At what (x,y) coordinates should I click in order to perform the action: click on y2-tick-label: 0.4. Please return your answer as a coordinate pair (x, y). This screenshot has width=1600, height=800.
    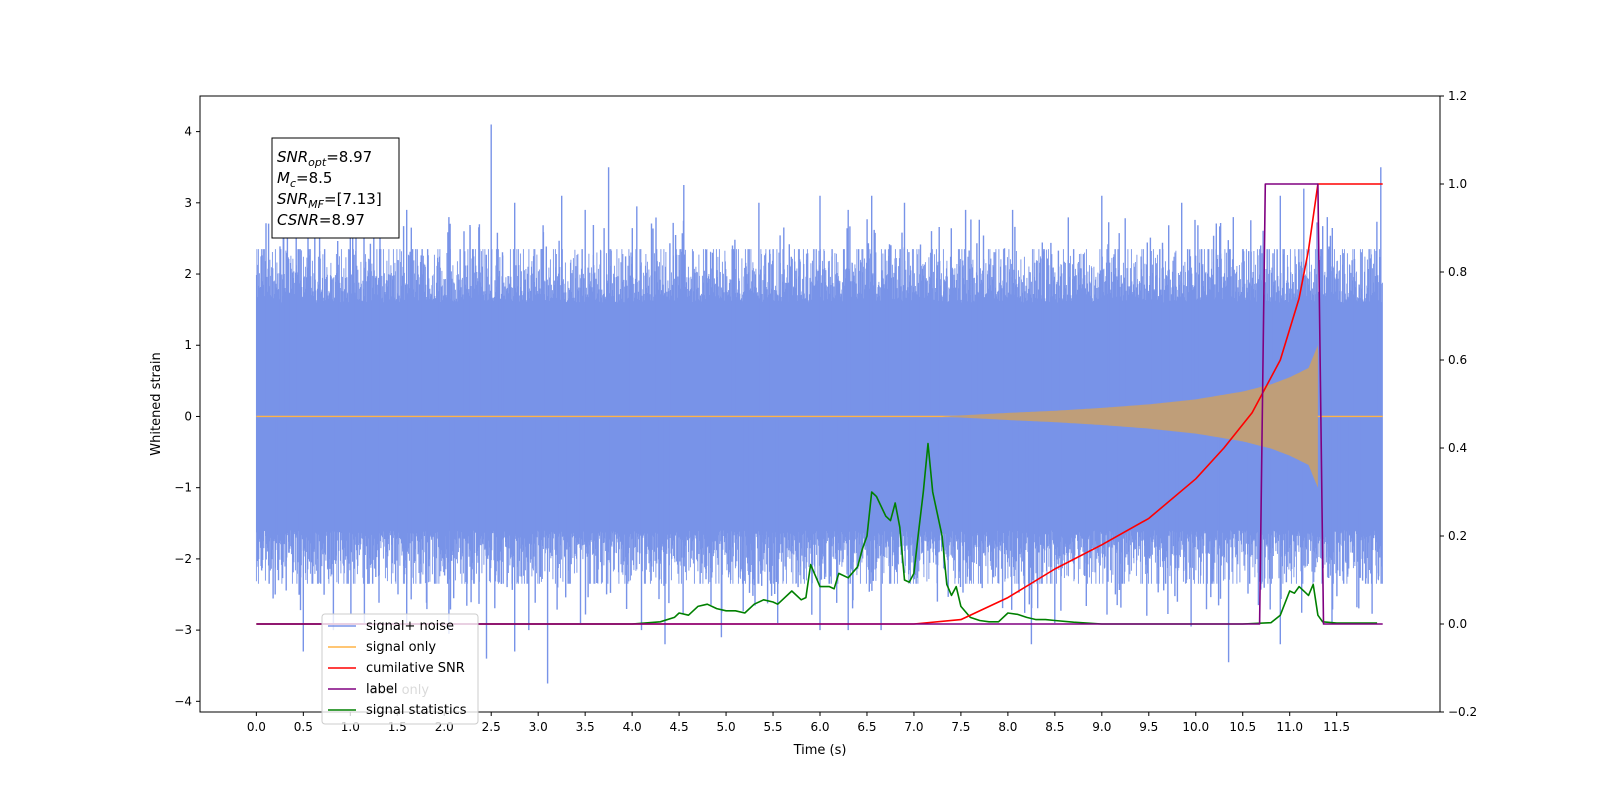
    Looking at the image, I should click on (1457, 448).